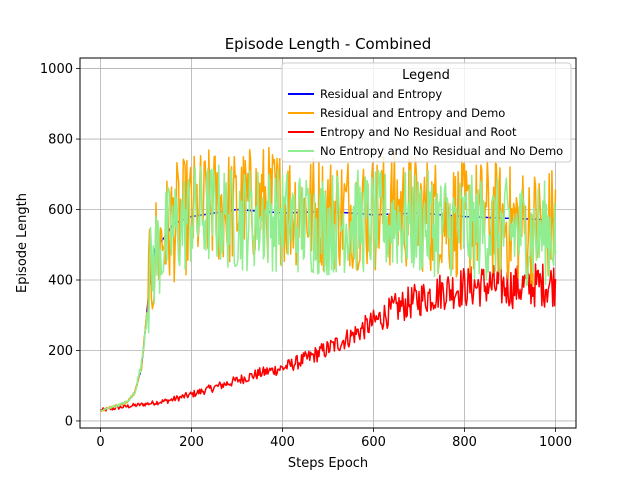  I want to click on chart-title: Episode Length - Combined, so click(328, 44).